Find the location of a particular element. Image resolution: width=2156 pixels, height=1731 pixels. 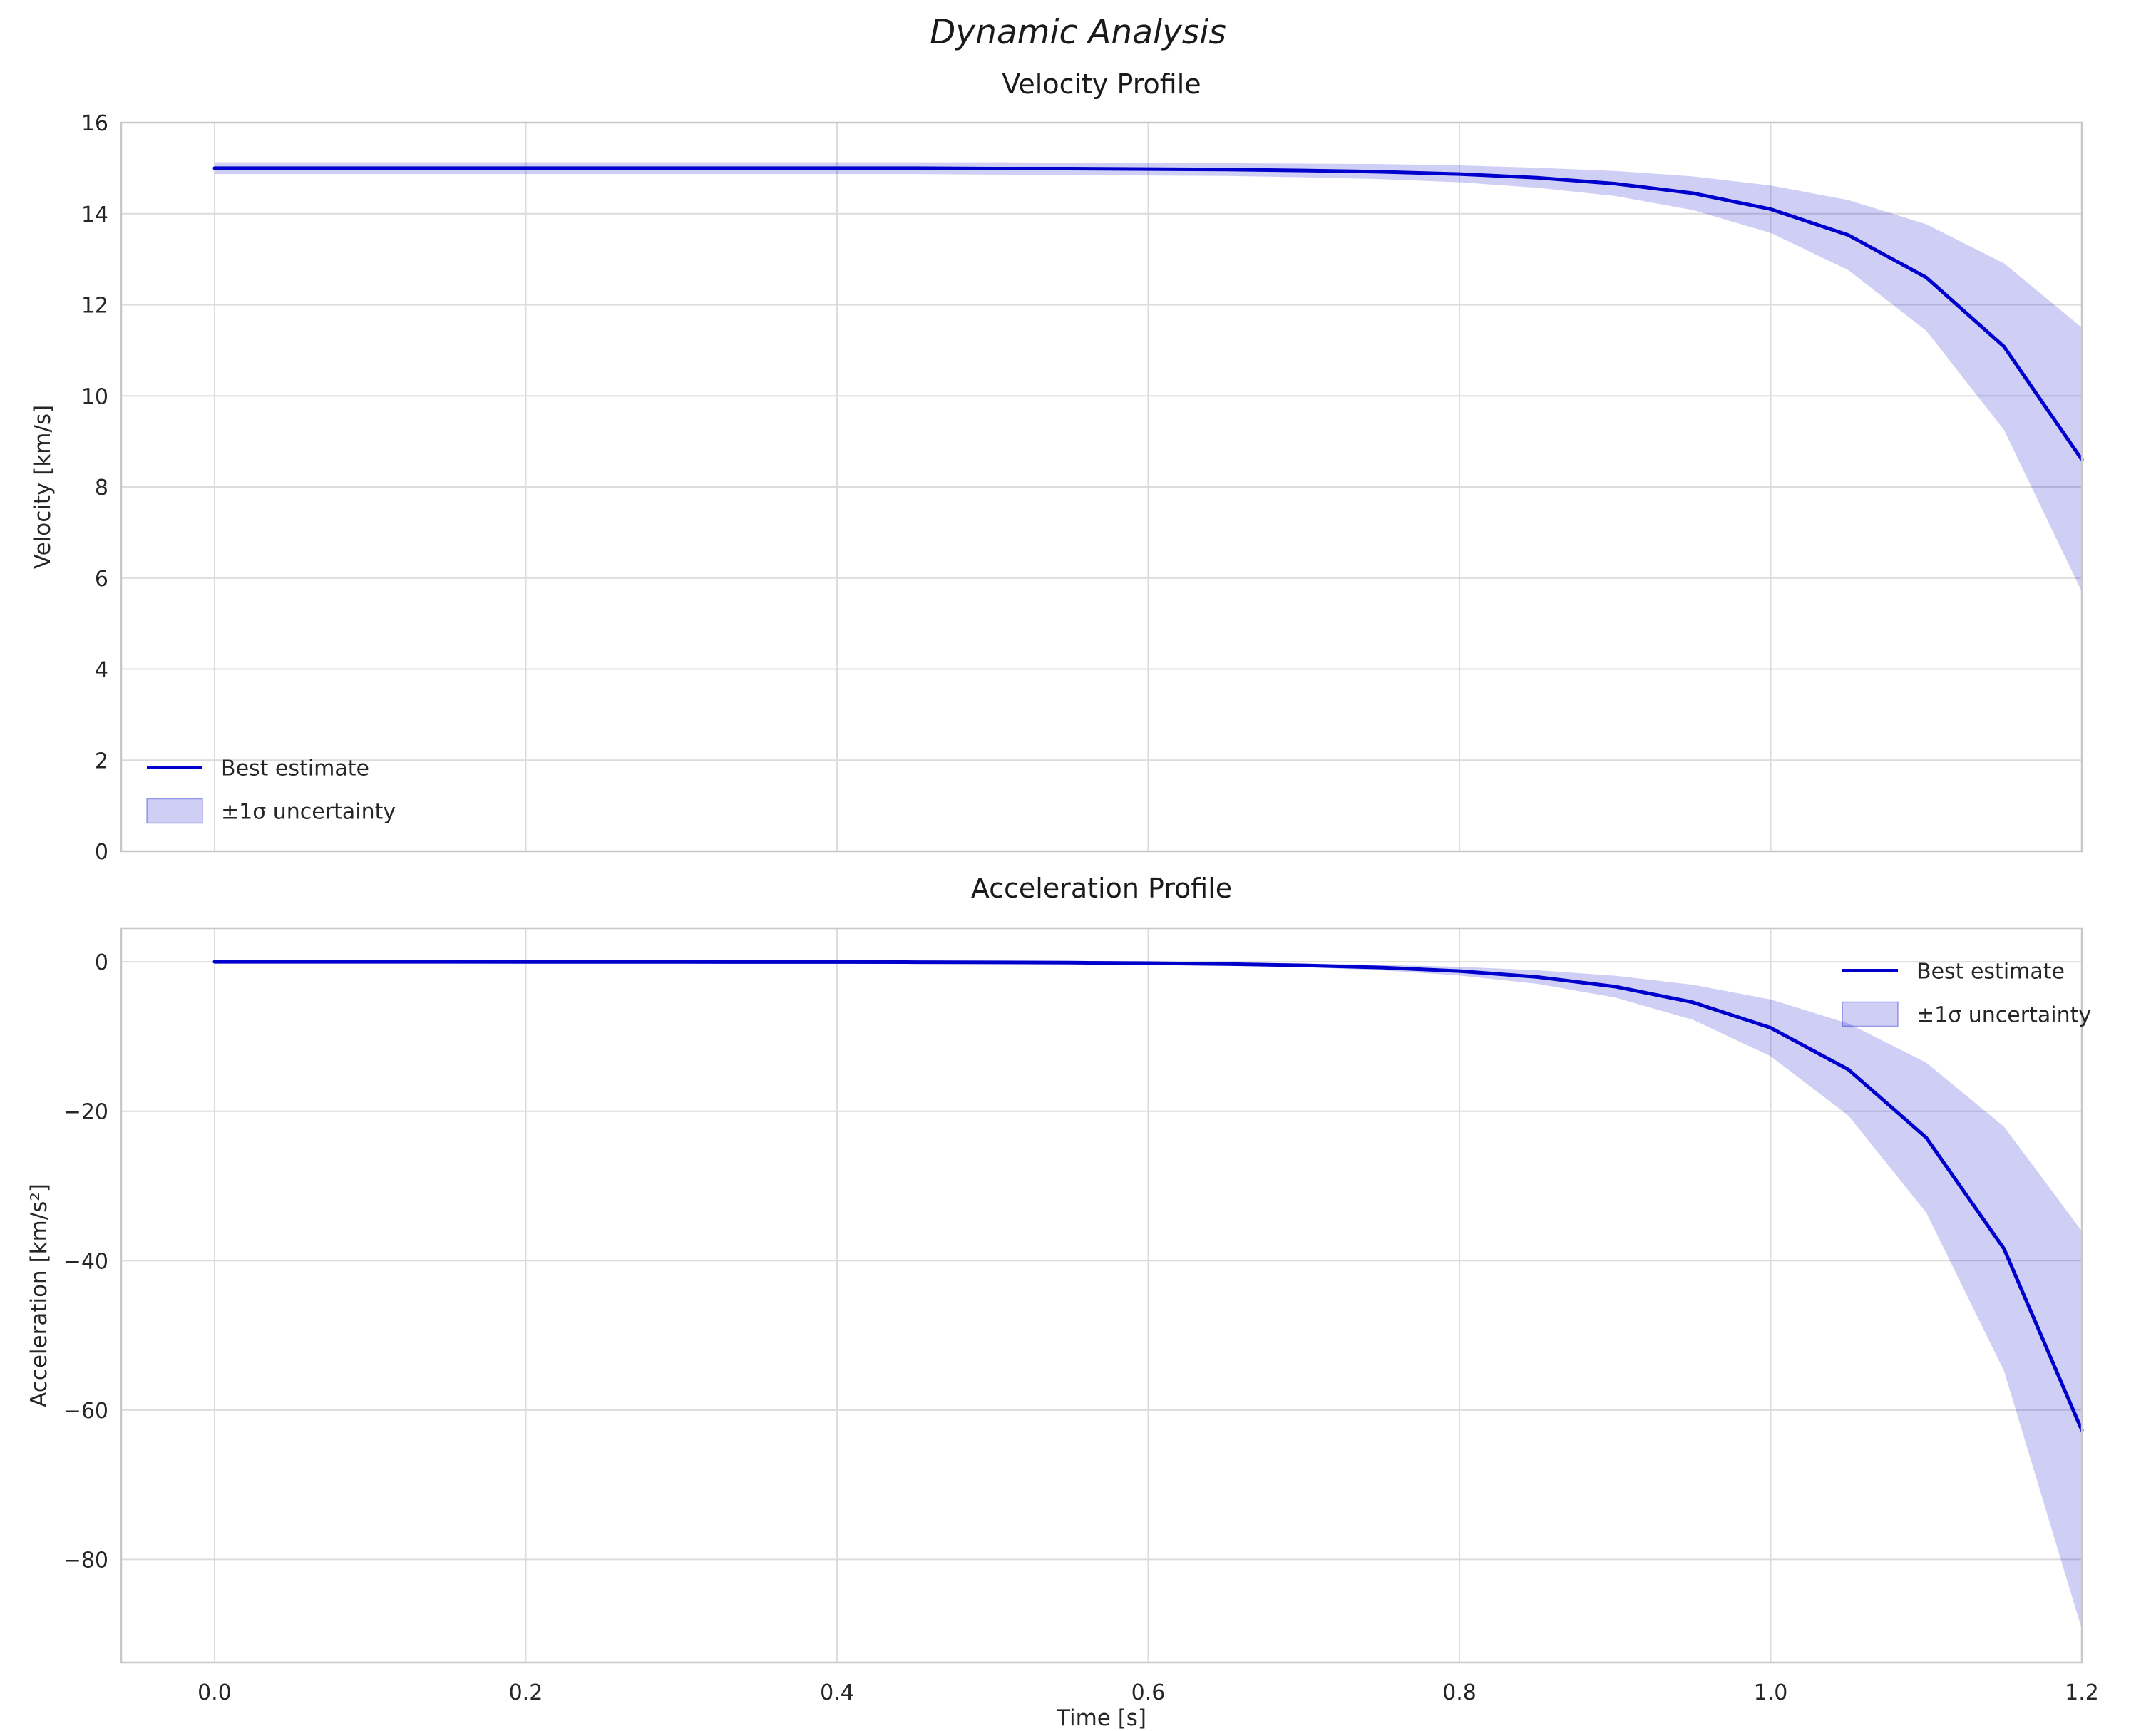

y-tick-label: −60 is located at coordinates (85, 1411).